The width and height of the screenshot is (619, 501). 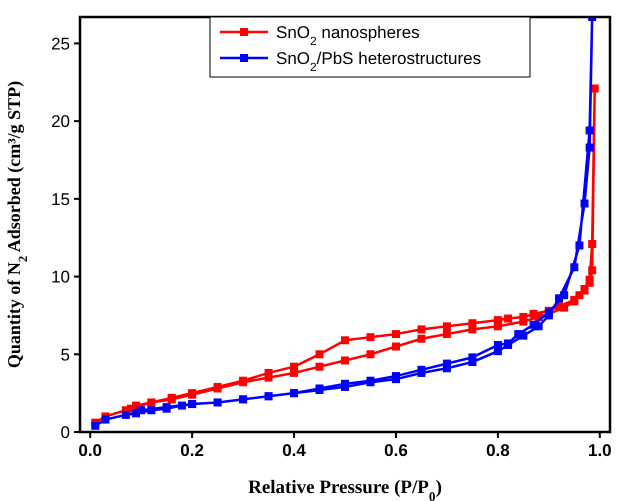 I want to click on x-tick-label: 0.8, so click(x=498, y=450).